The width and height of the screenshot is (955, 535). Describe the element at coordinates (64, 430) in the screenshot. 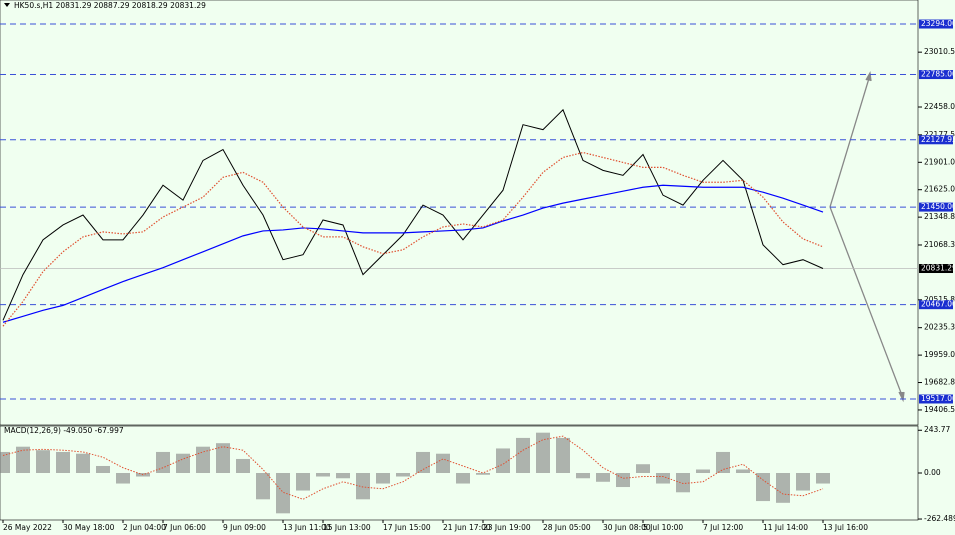

I see `macd-title: MACD(12,26,9) -49.050 -67.997` at that location.